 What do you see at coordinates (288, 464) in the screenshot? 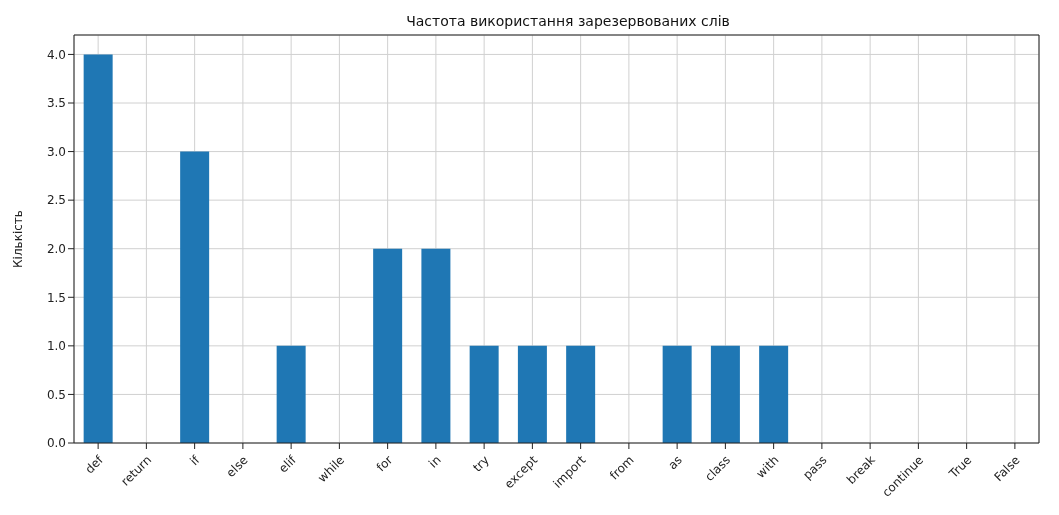
I see `x-tick-label: elif` at bounding box center [288, 464].